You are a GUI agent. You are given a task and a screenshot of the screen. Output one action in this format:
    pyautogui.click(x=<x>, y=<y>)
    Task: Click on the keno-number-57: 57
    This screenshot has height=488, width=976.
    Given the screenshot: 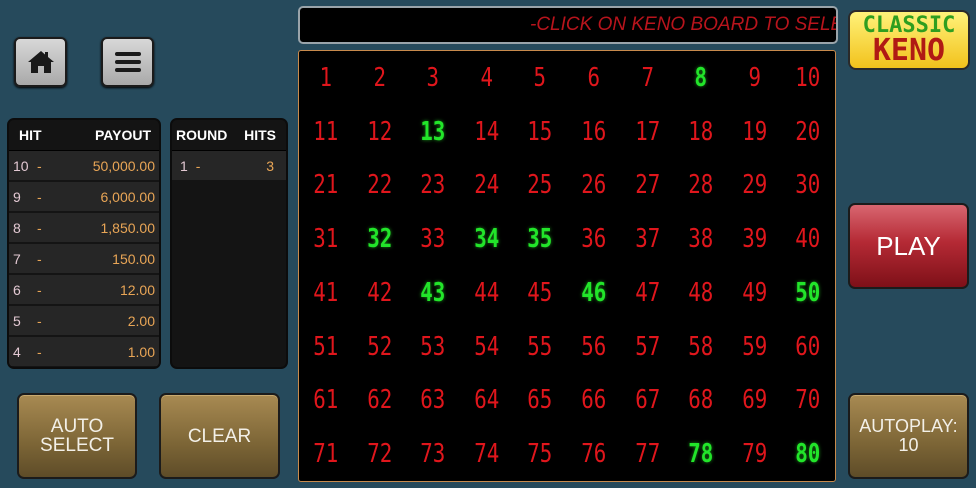 What is the action you would take?
    pyautogui.click(x=647, y=346)
    